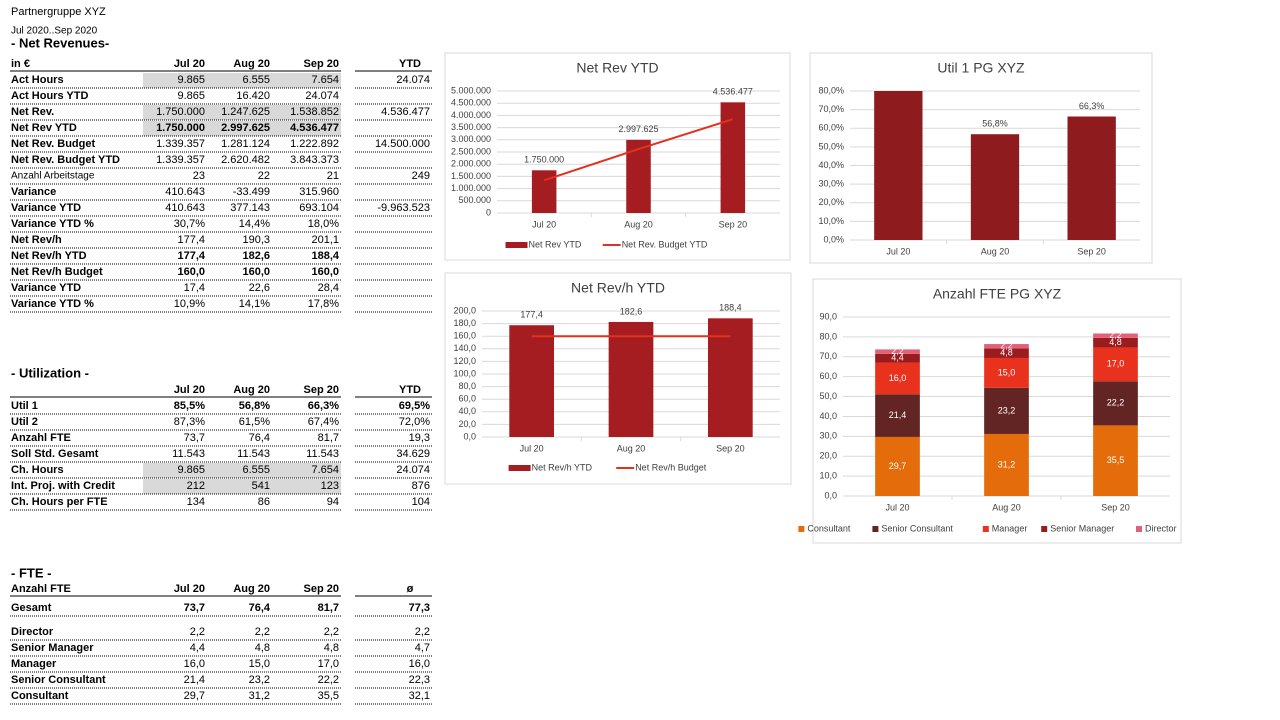 This screenshot has width=1280, height=720. What do you see at coordinates (410, 589) in the screenshot?
I see `column-header: ø` at bounding box center [410, 589].